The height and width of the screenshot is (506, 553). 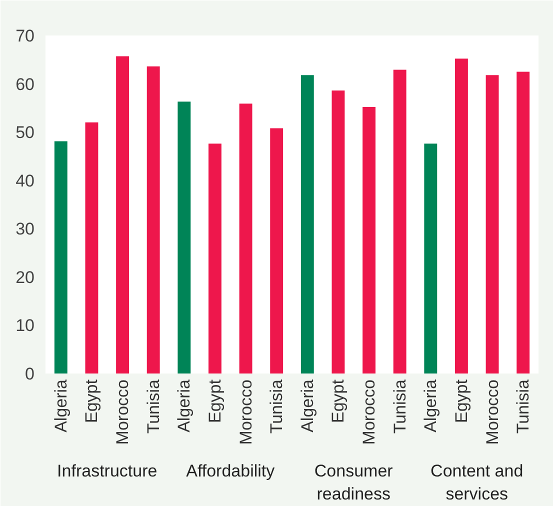 What do you see at coordinates (477, 483) in the screenshot?
I see `x-tick-label: Content and services` at bounding box center [477, 483].